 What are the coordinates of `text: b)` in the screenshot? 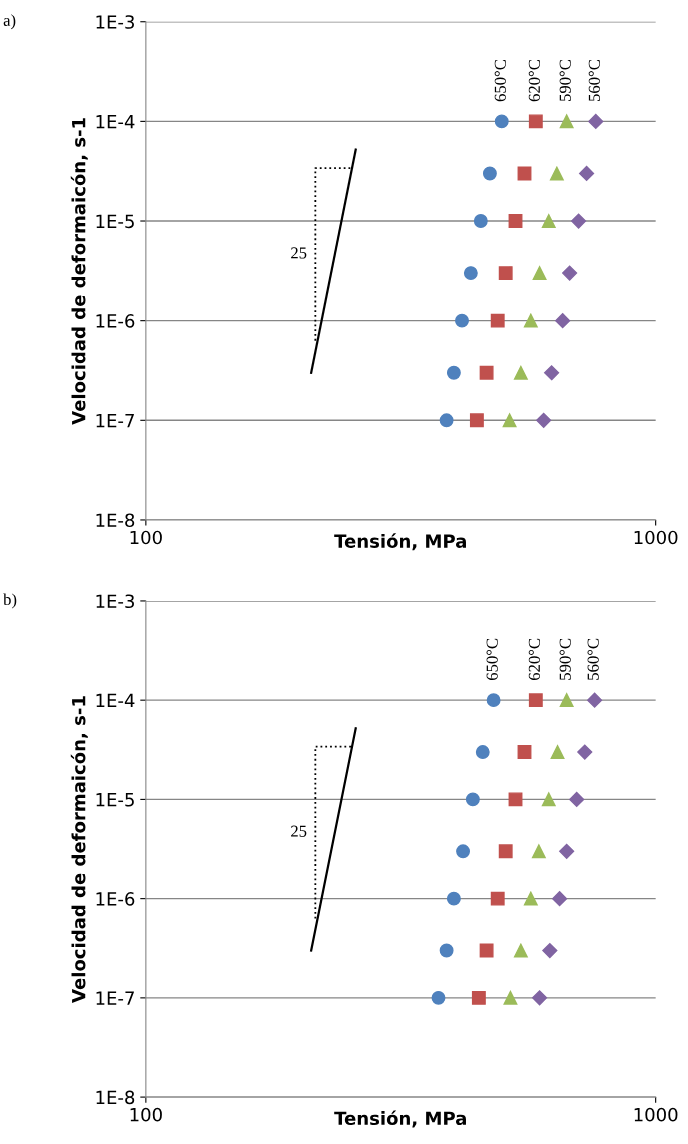 It's located at (10, 601).